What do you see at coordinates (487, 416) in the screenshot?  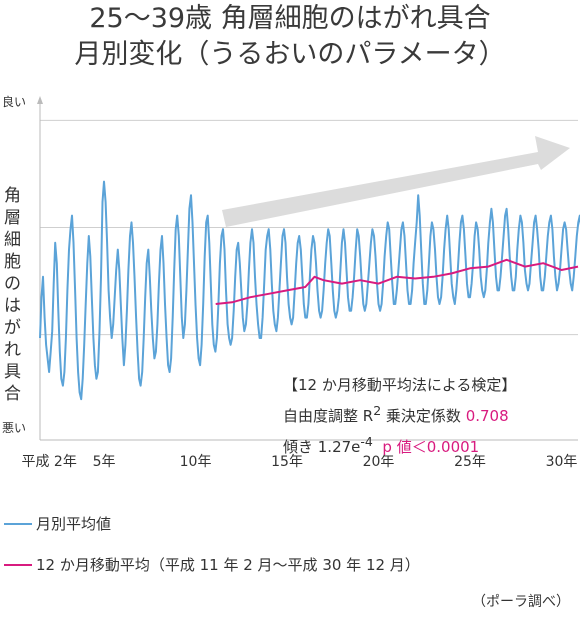 I see `r2-value: 0.708` at bounding box center [487, 416].